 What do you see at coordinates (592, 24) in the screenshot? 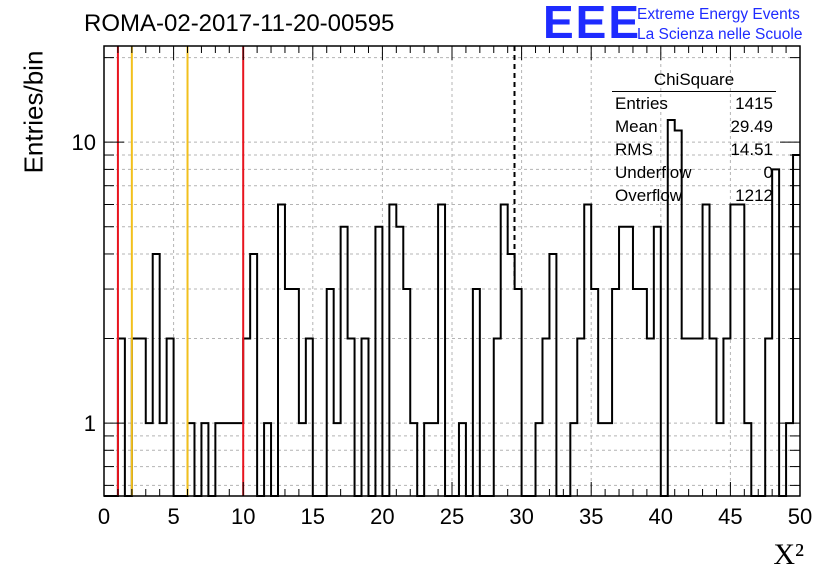
I see `logo-mark: EEE` at bounding box center [592, 24].